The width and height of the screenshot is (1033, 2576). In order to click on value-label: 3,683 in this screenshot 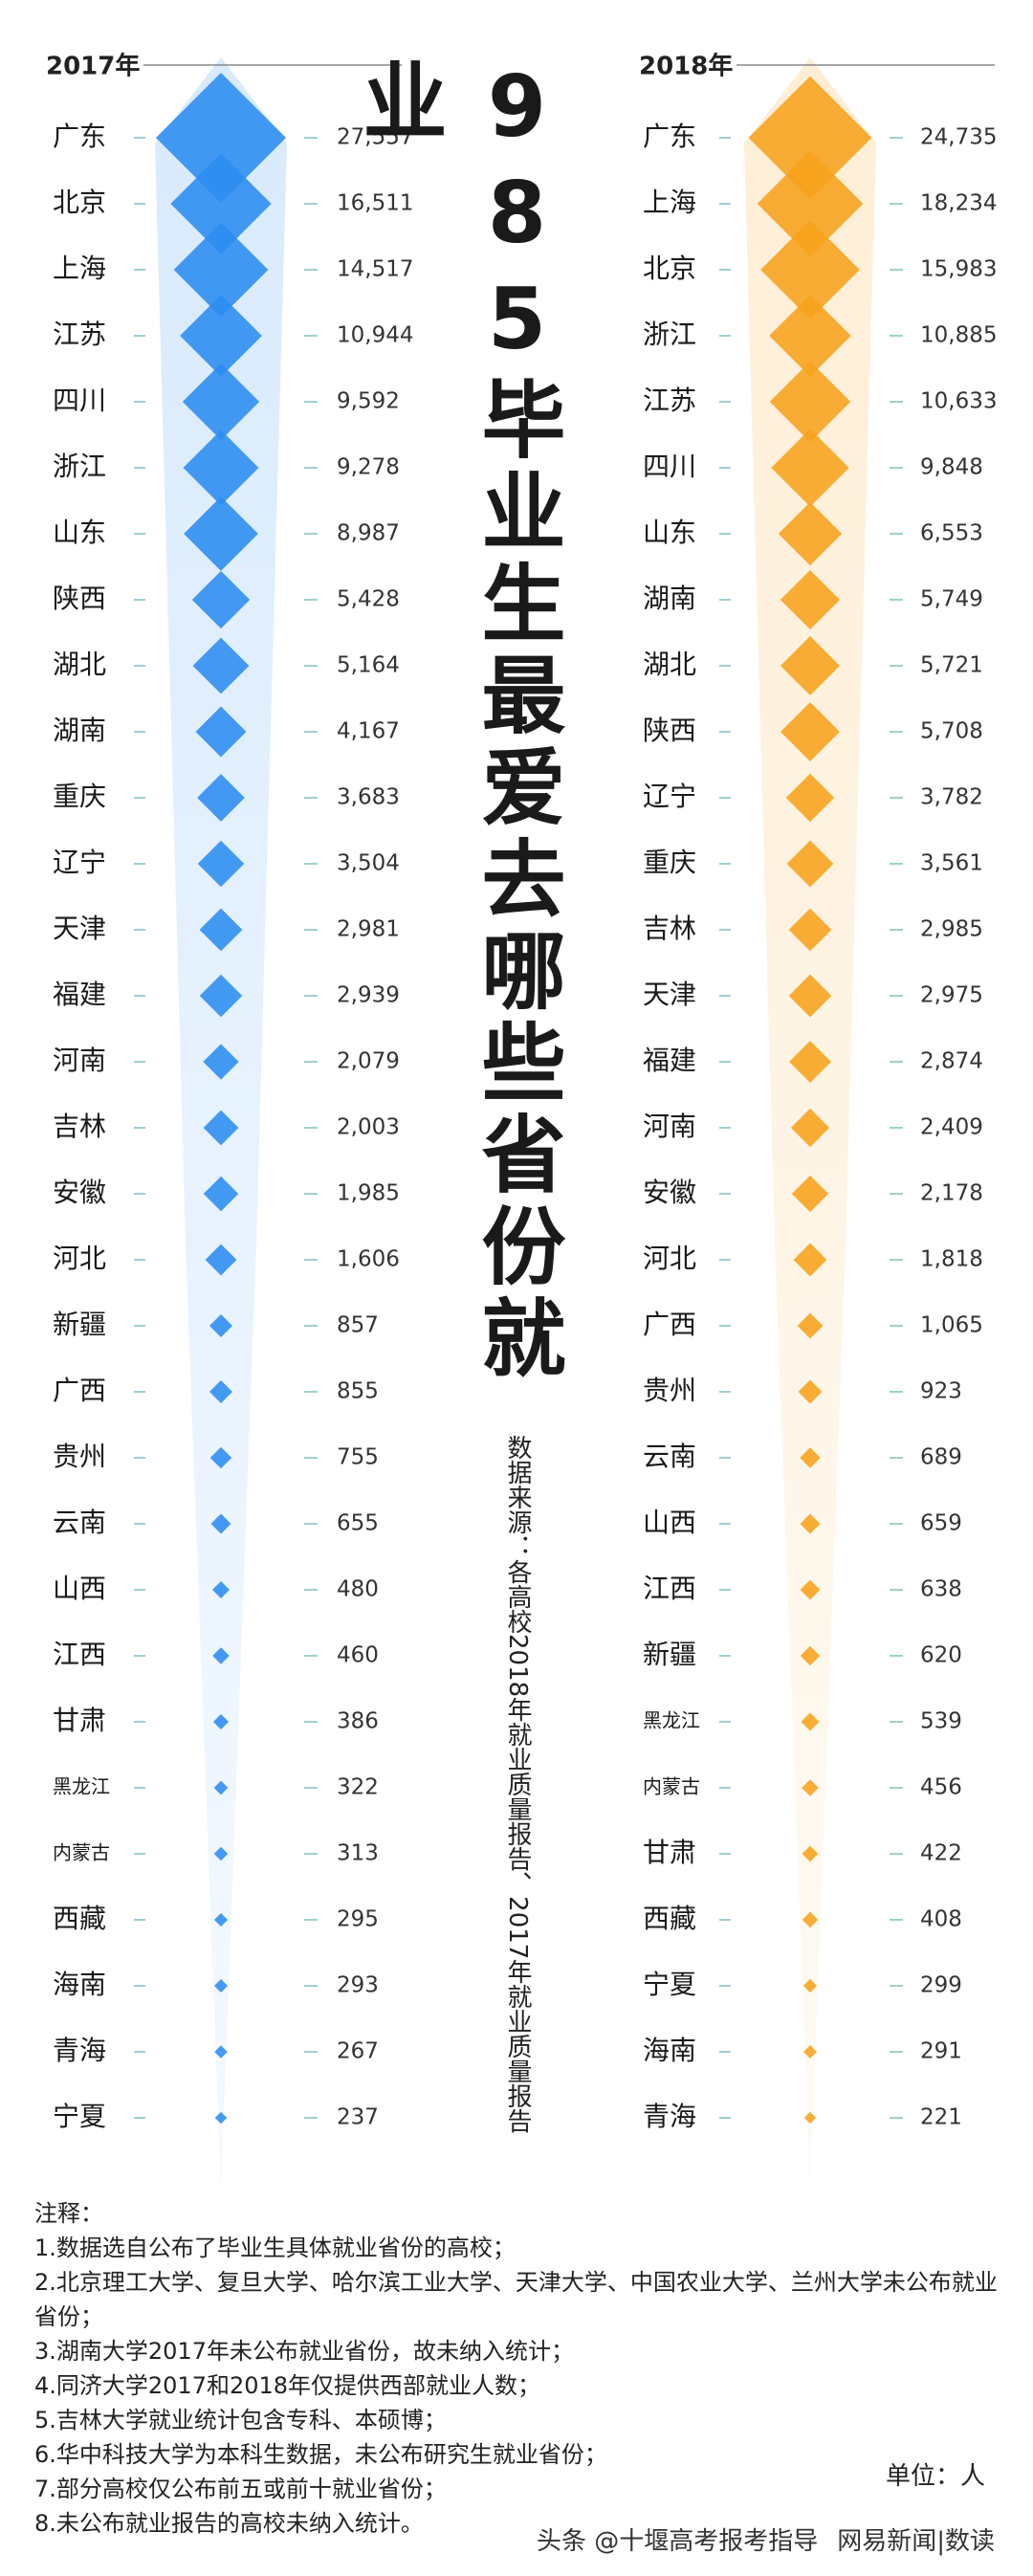, I will do `click(368, 798)`.